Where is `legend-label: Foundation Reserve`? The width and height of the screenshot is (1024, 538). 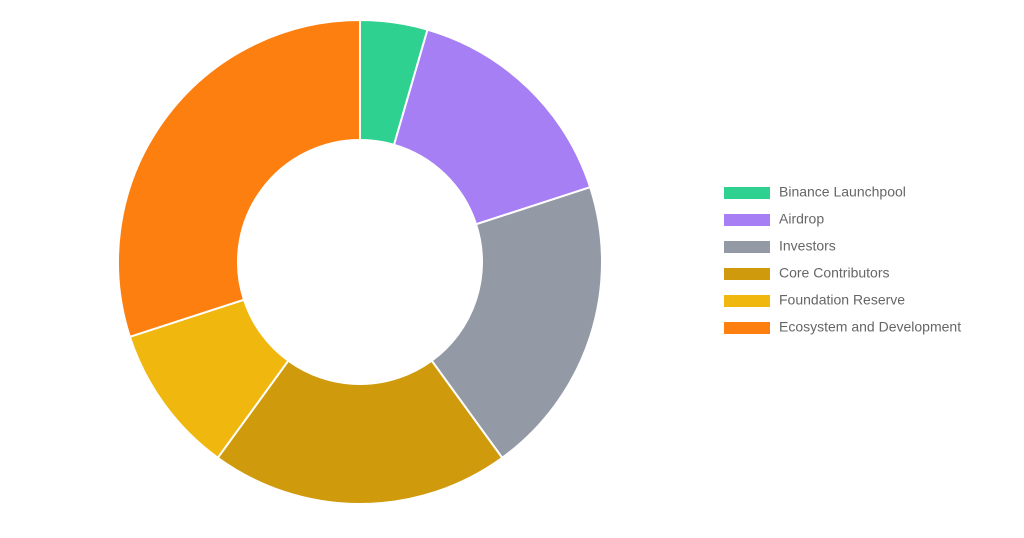
legend-label: Foundation Reserve is located at coordinates (842, 300).